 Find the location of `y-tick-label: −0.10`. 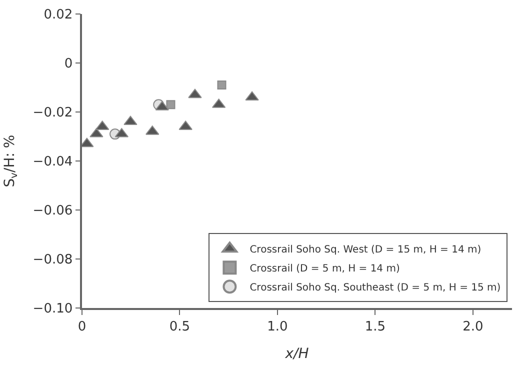

y-tick-label: −0.10 is located at coordinates (52, 309).